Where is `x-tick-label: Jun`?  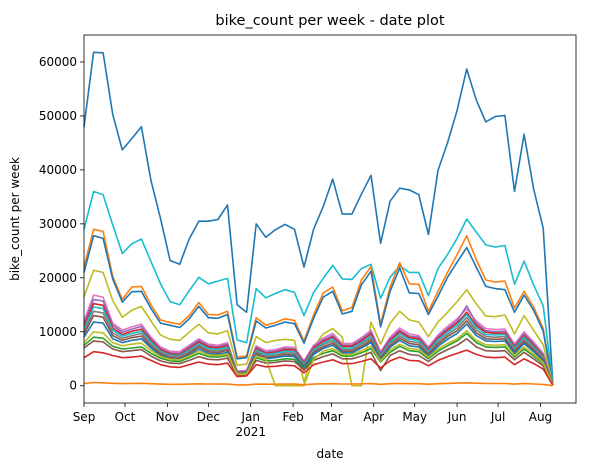 x-tick-label: Jun is located at coordinates (457, 417).